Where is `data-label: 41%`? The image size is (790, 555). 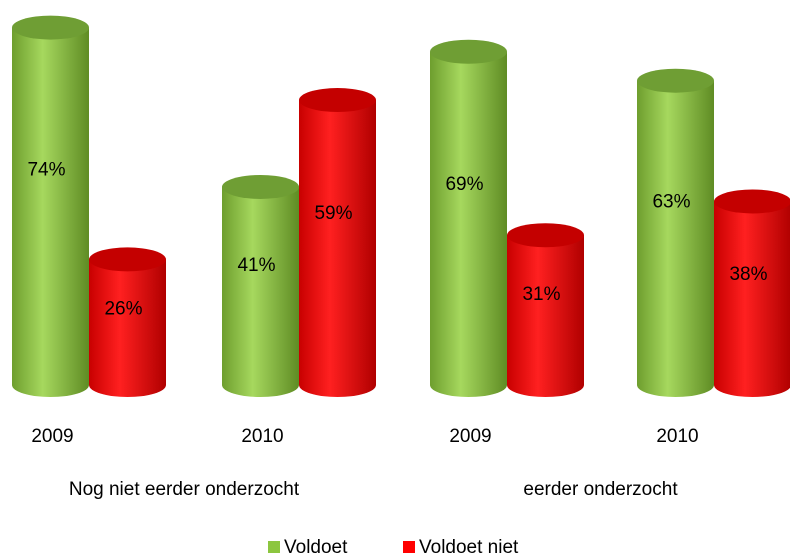
data-label: 41% is located at coordinates (256, 265).